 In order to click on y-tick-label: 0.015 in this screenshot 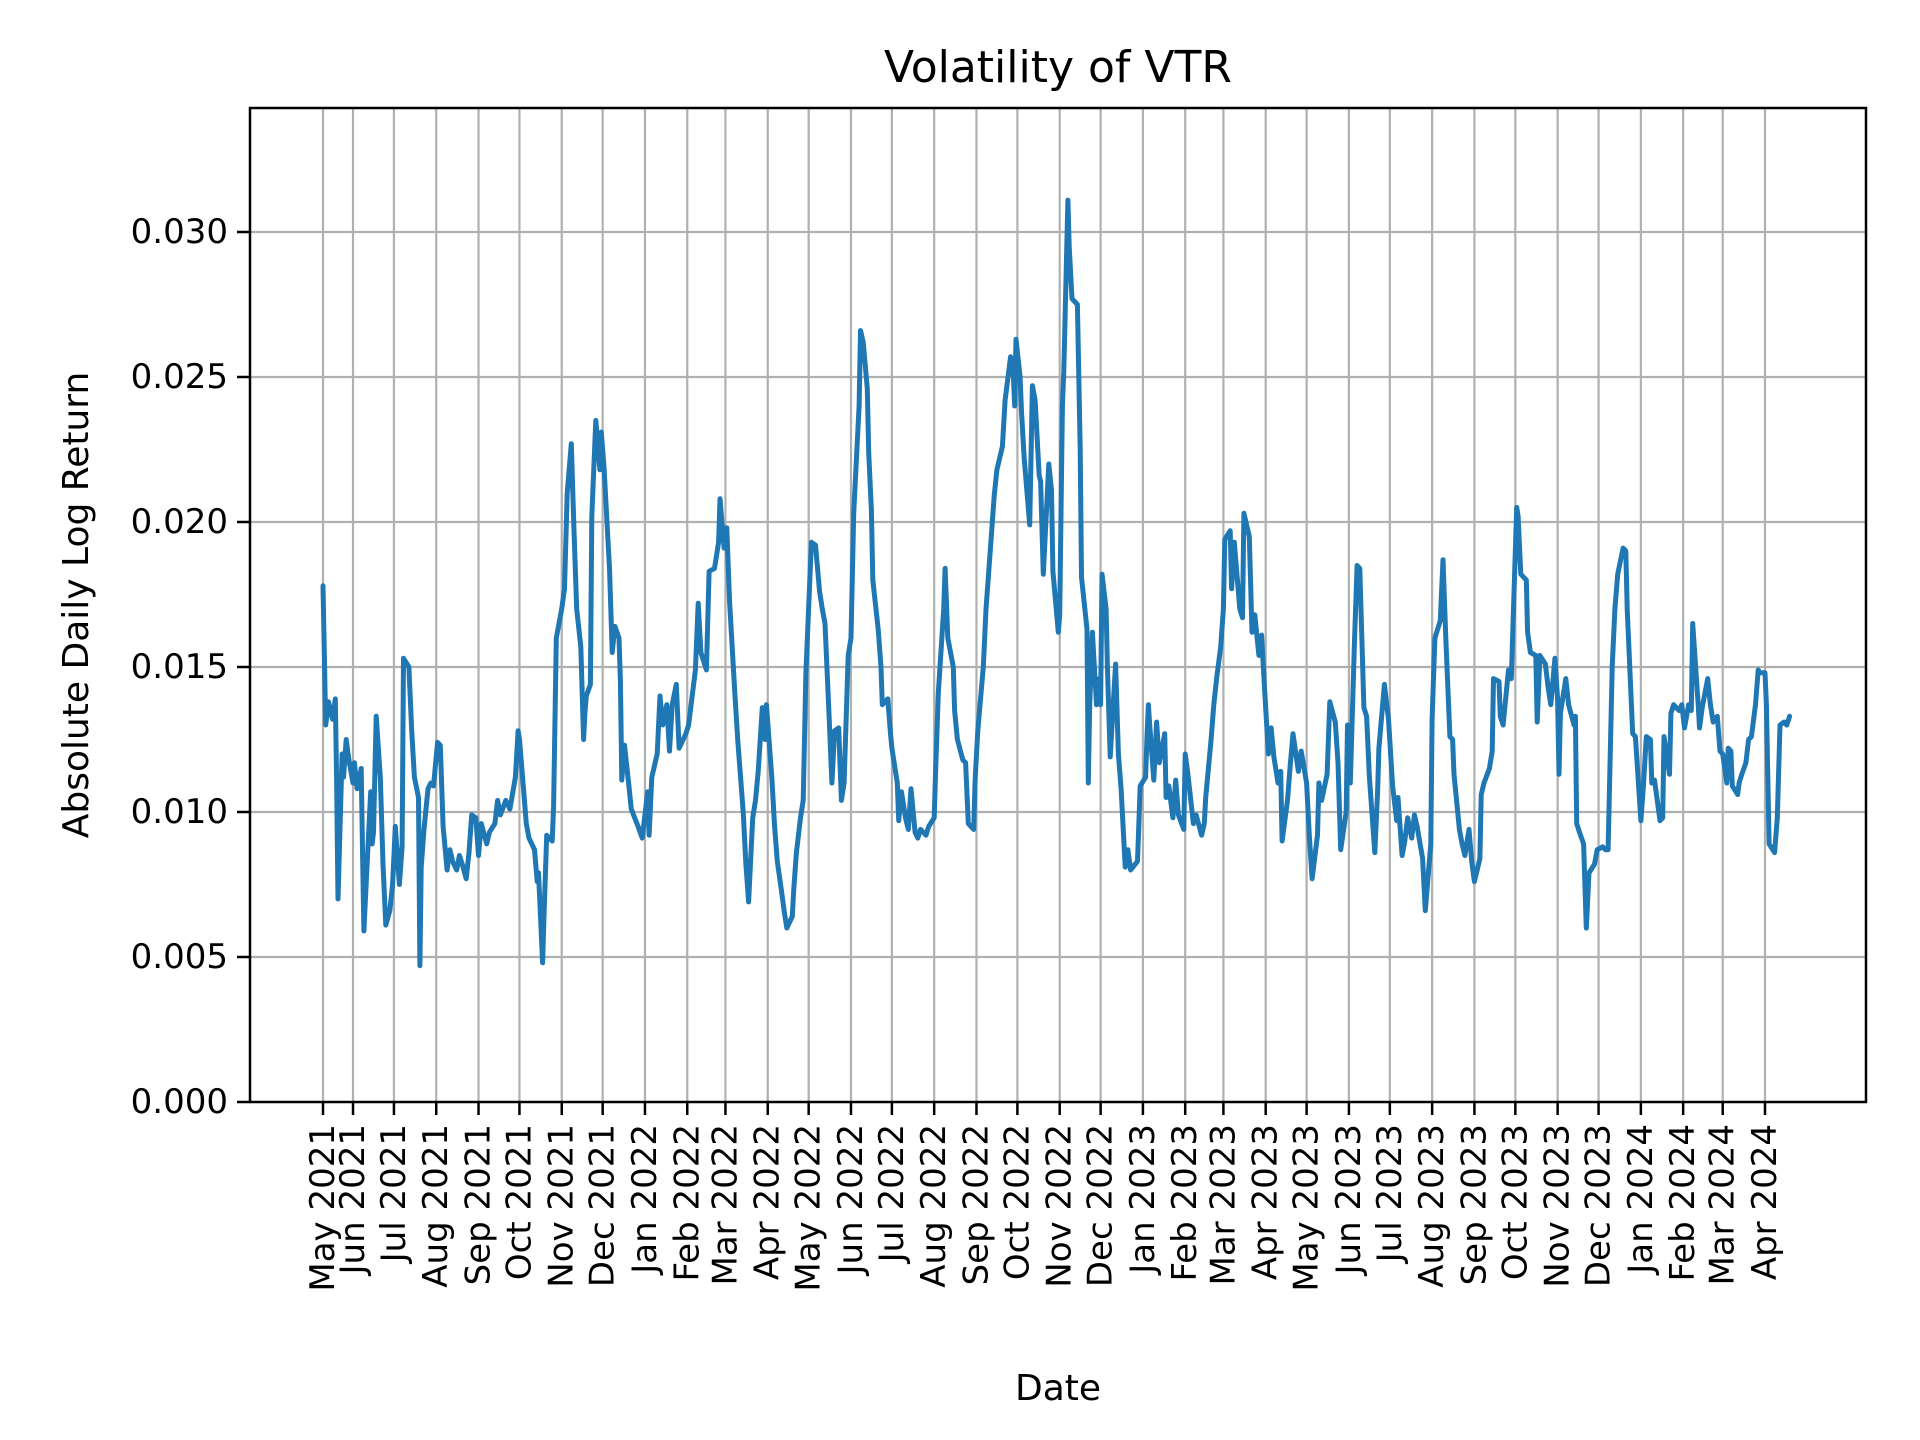, I will do `click(179, 667)`.